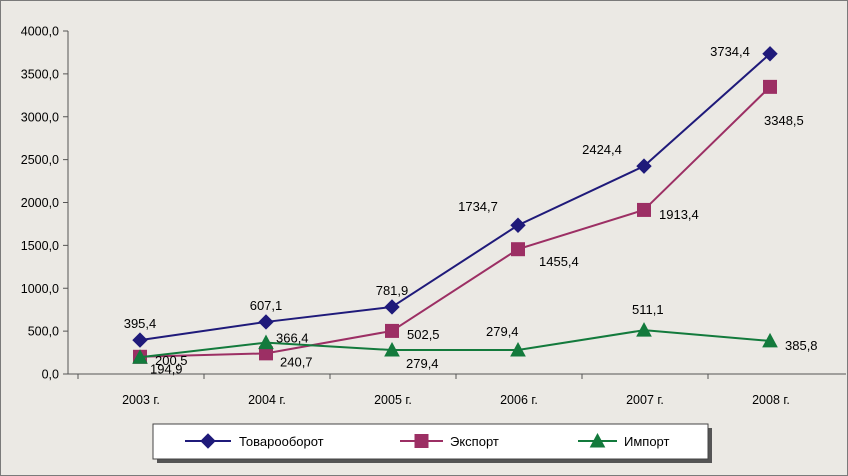 This screenshot has width=848, height=476. Describe the element at coordinates (679, 214) in the screenshot. I see `data-label: 1913,4` at that location.